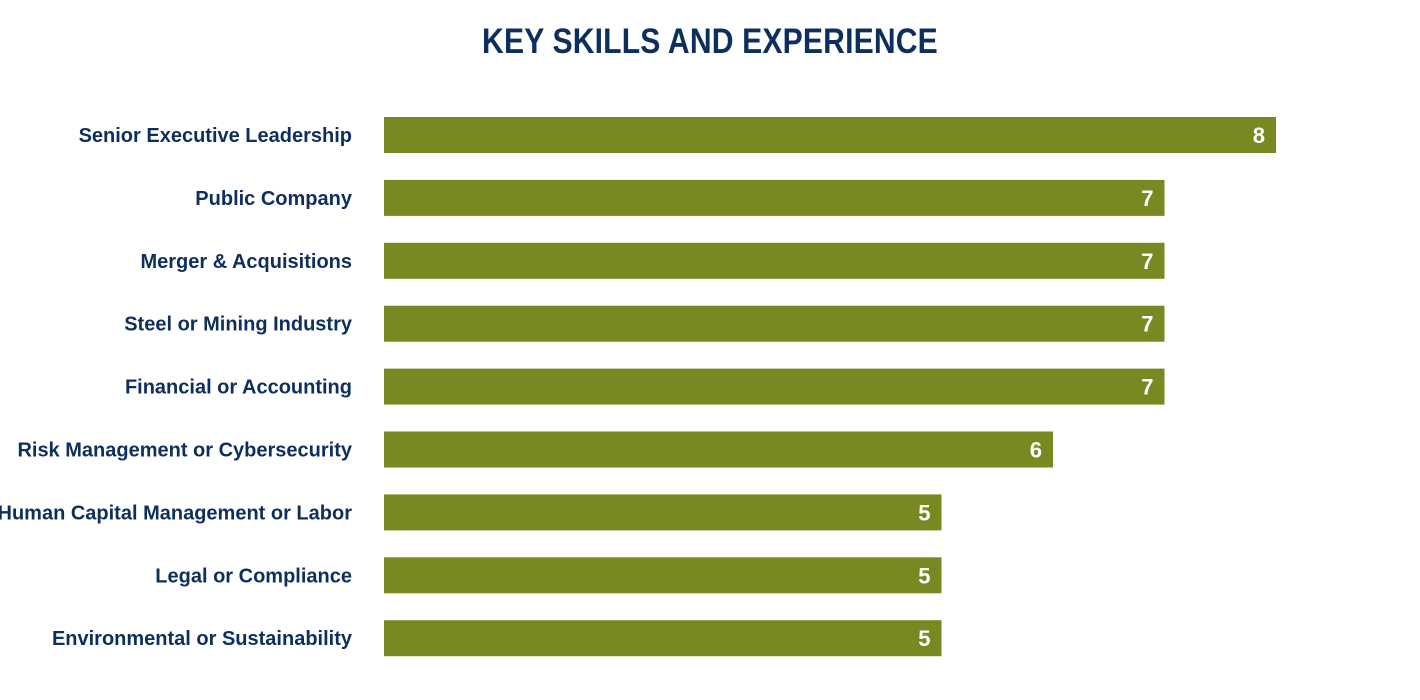 The image size is (1420, 700). Describe the element at coordinates (274, 199) in the screenshot. I see `category-label: Public Company` at that location.